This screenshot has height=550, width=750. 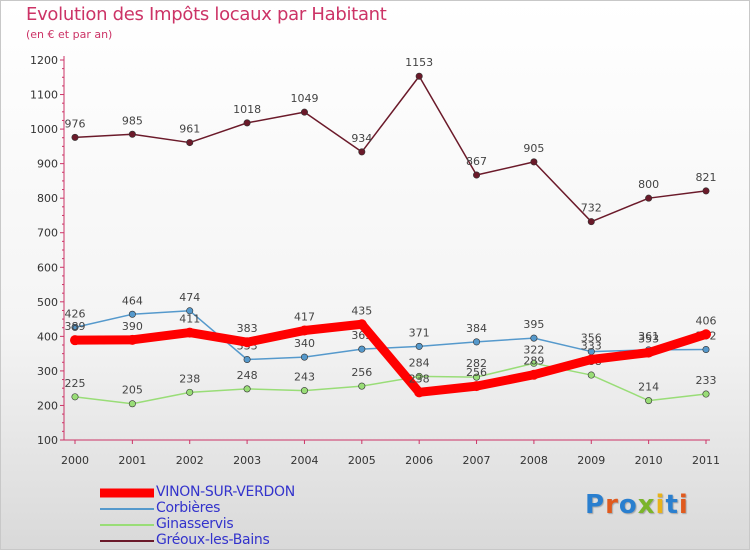 I want to click on x-tick-label: 2004, so click(x=304, y=460).